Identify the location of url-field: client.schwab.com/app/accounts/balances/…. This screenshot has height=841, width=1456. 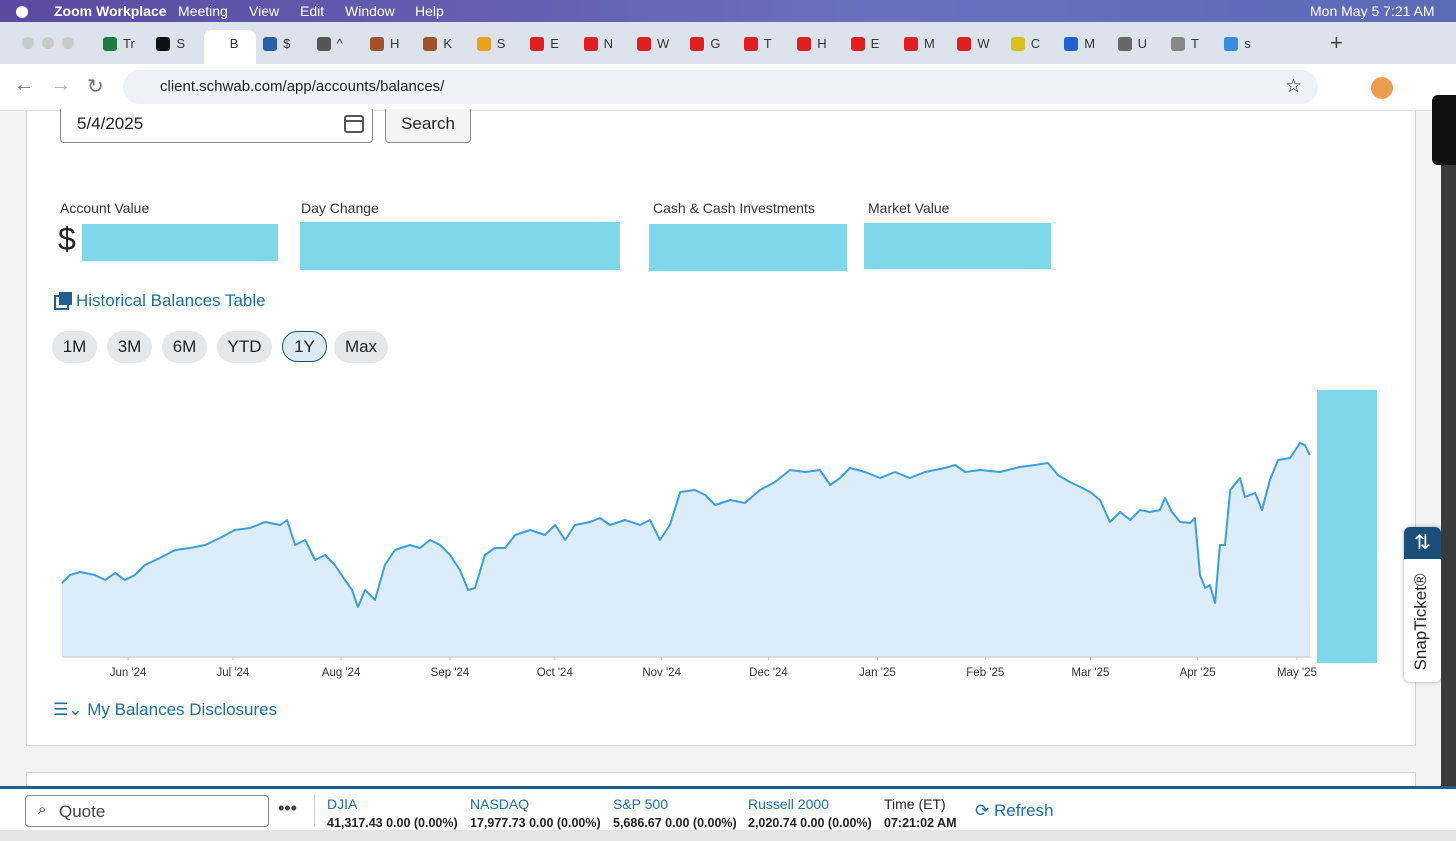
(720, 87).